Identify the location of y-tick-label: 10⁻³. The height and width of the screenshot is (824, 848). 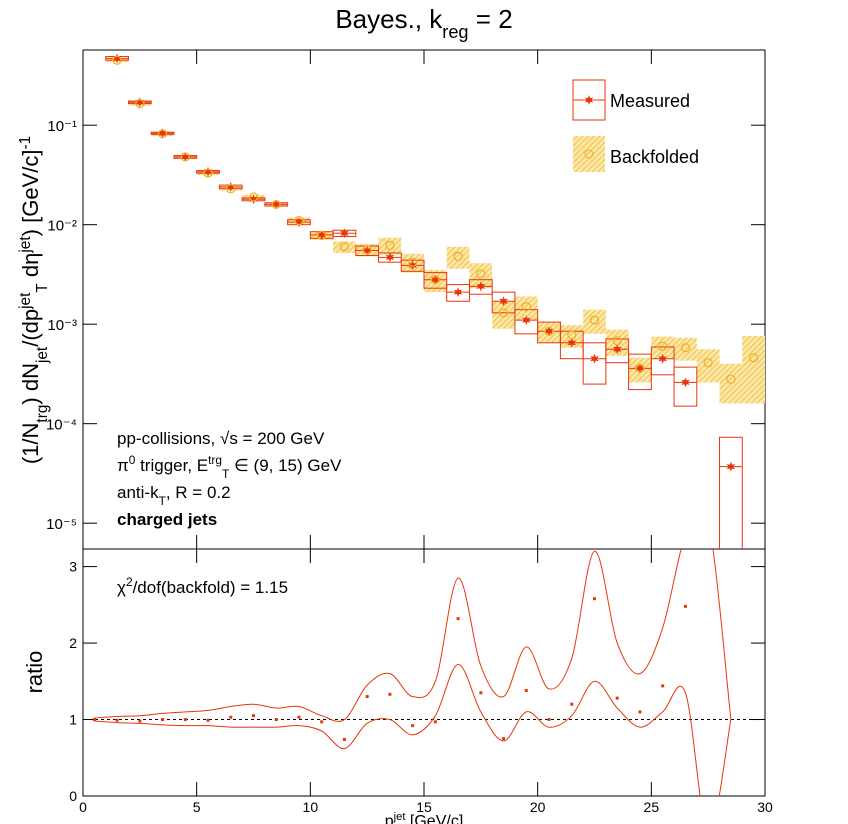
(62, 325).